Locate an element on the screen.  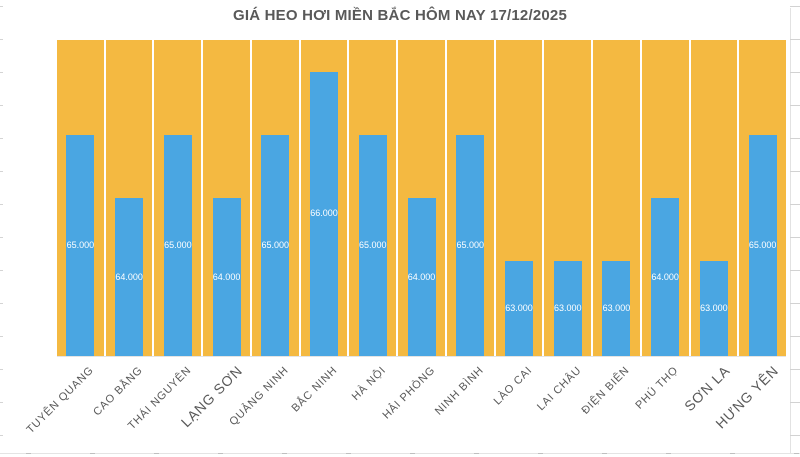
x-axis-label: PHÚ THỌ is located at coordinates (657, 388).